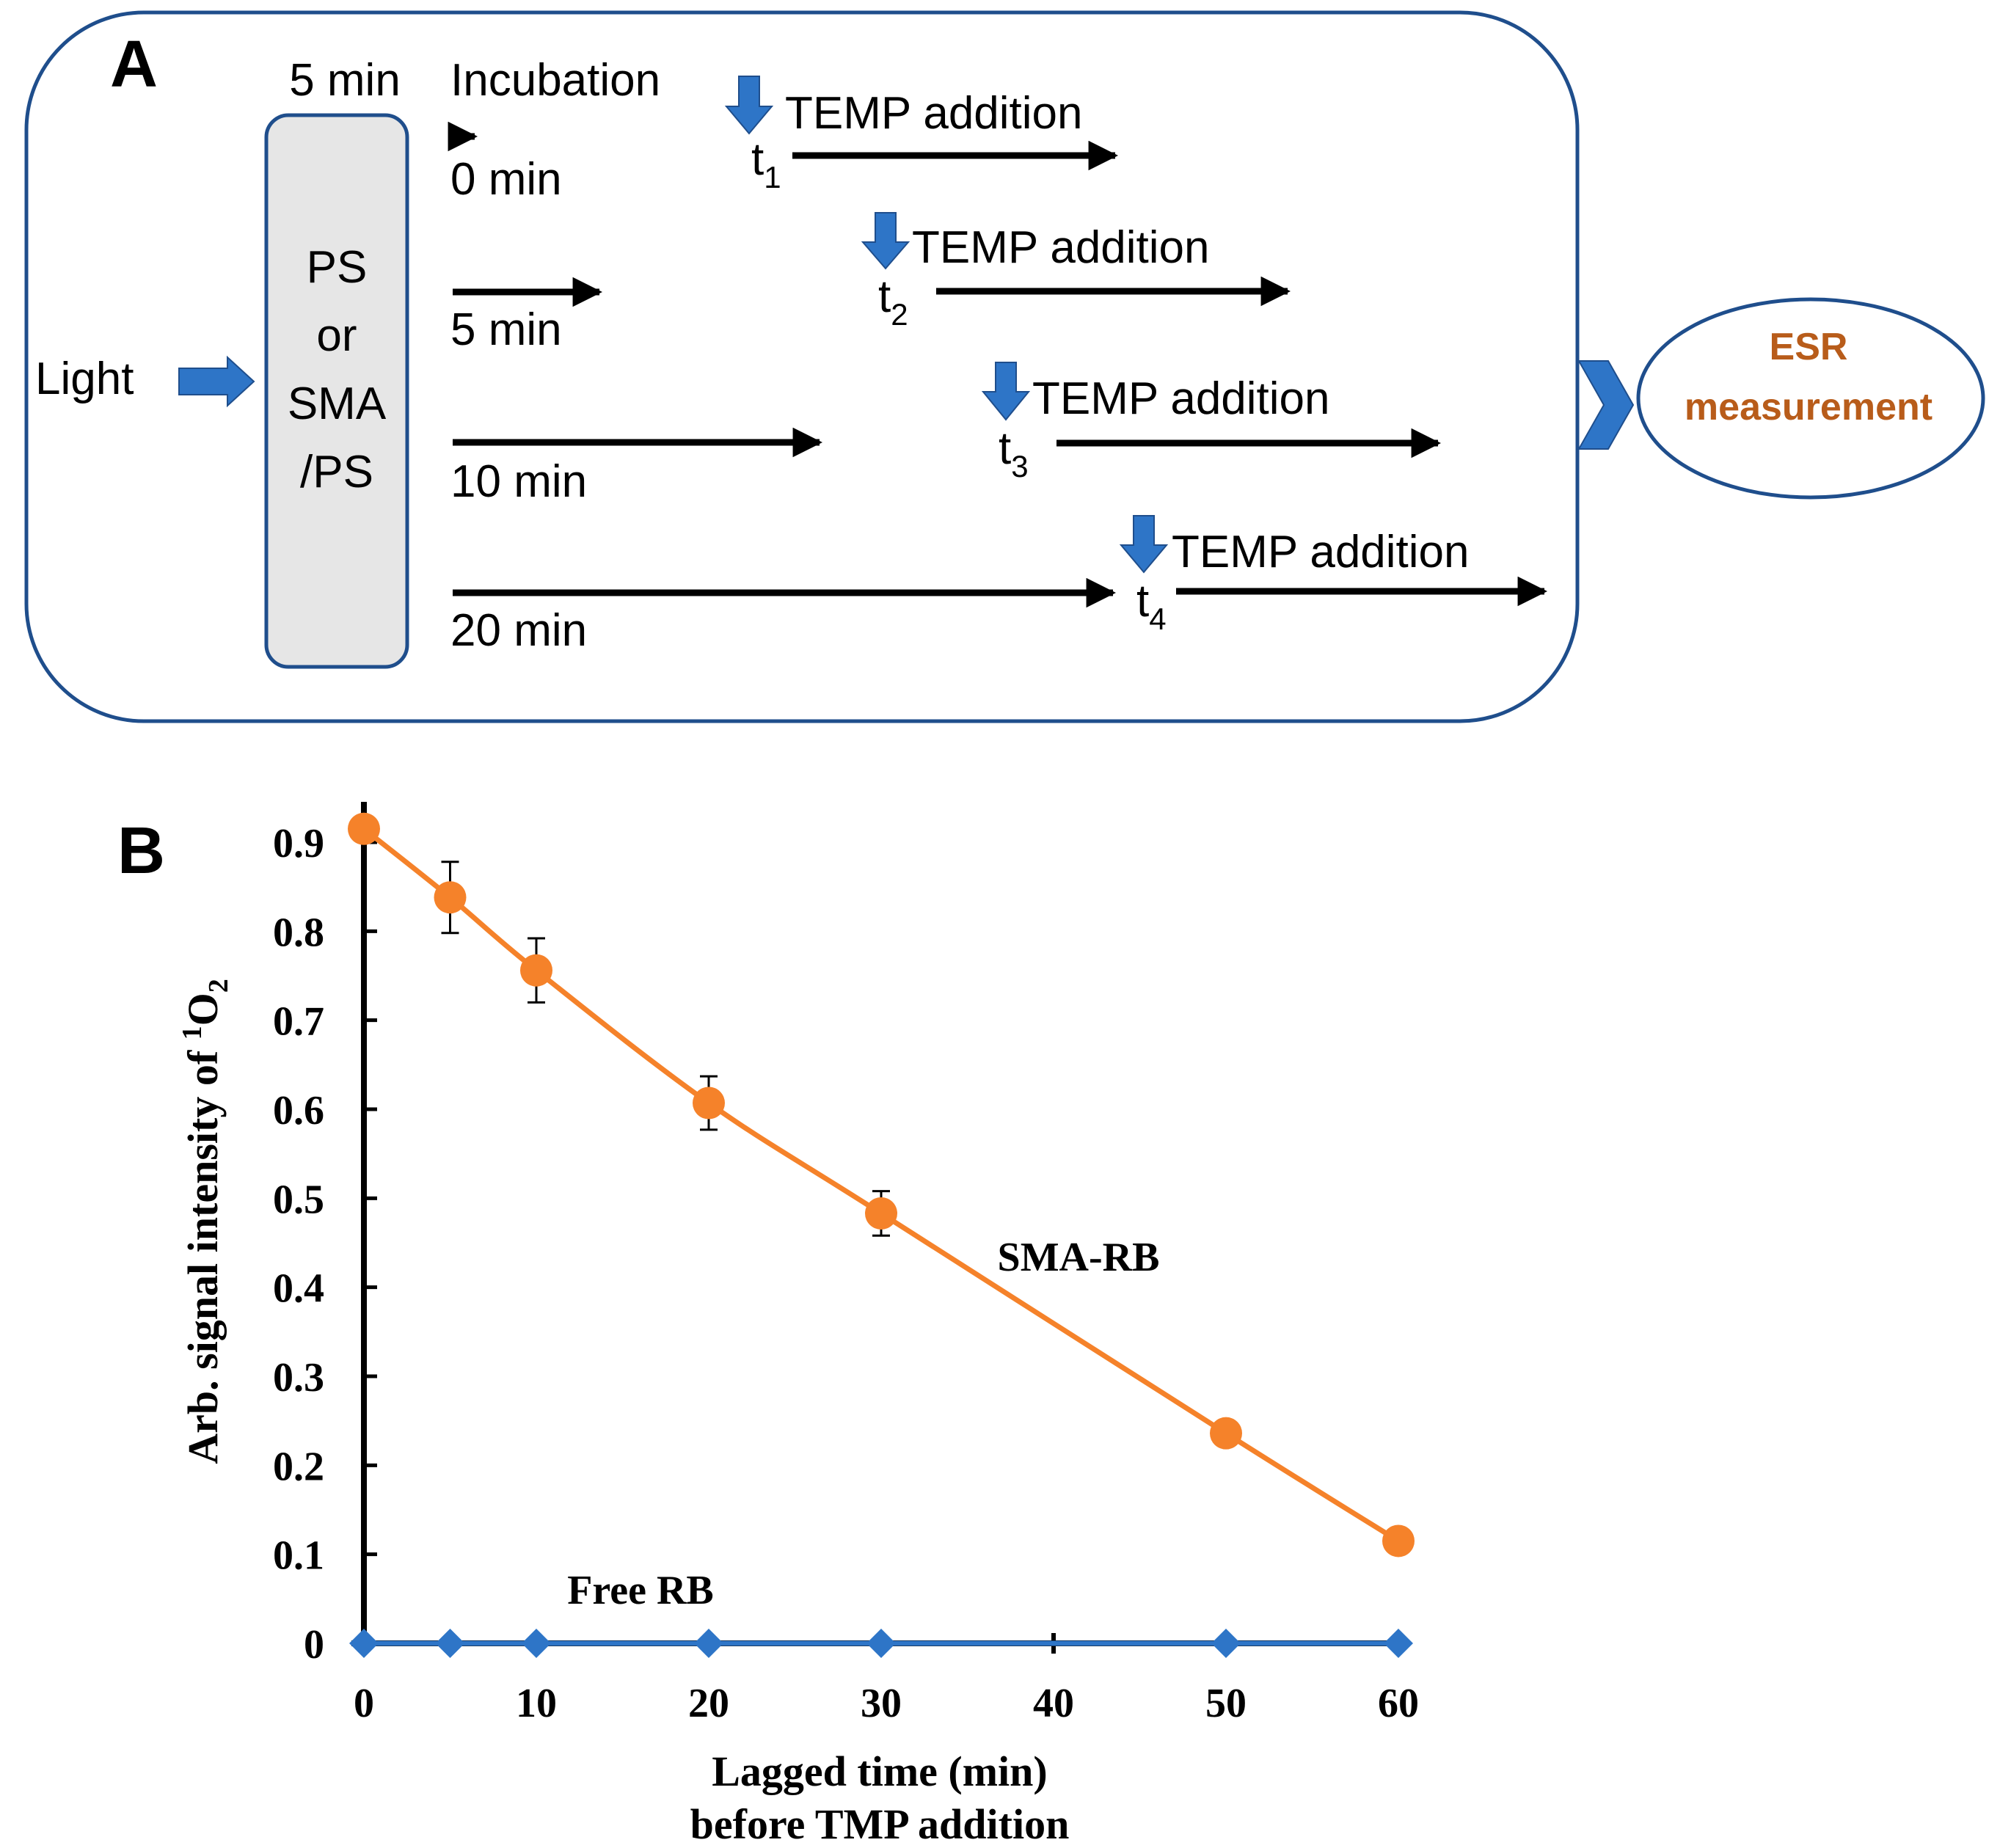 The width and height of the screenshot is (1989, 1848). Describe the element at coordinates (141, 851) in the screenshot. I see `panel-b-label: B` at that location.